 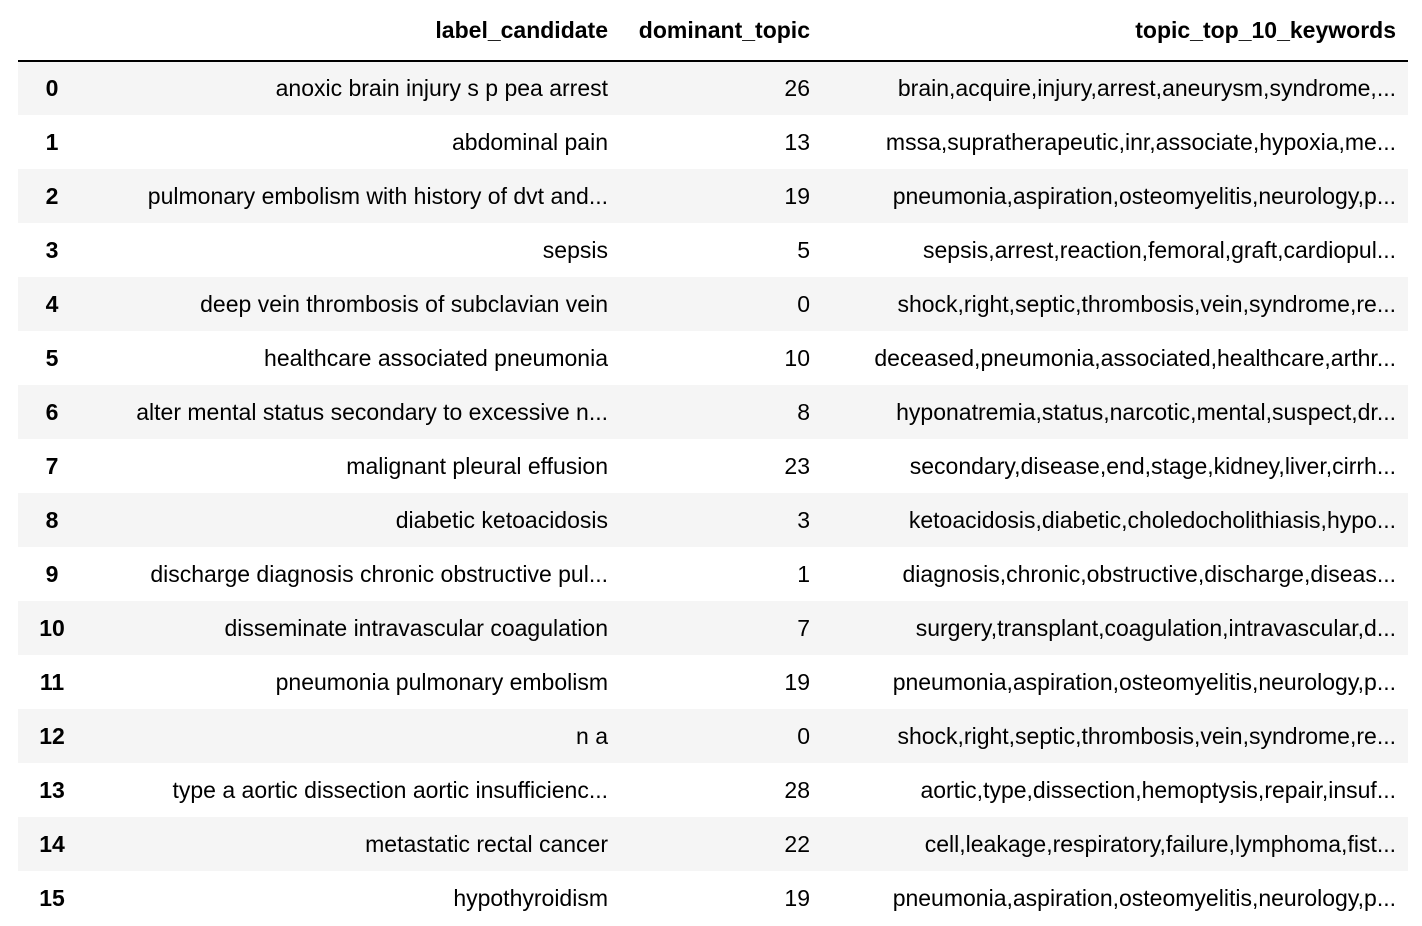 I want to click on row-index: 12, so click(x=52, y=735).